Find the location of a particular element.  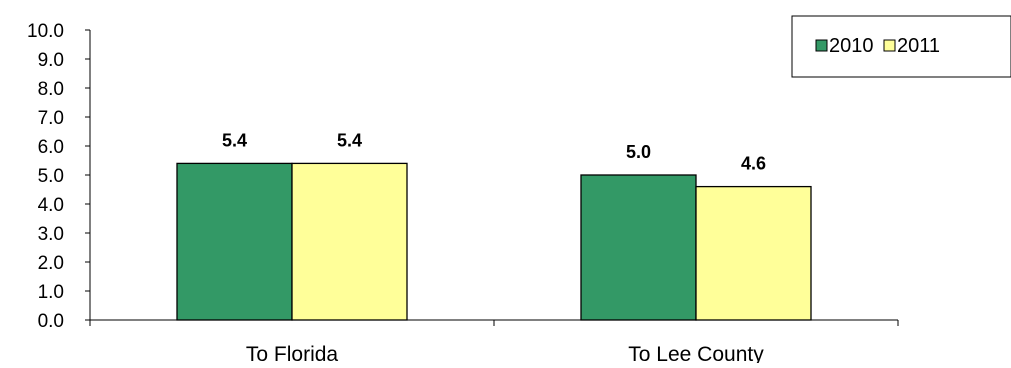

y-axis: 0.0 1.0 2.0 3.0 4.0 5.0 6.0 7.0 8.0 9.0 10.0 is located at coordinates (59, 176).